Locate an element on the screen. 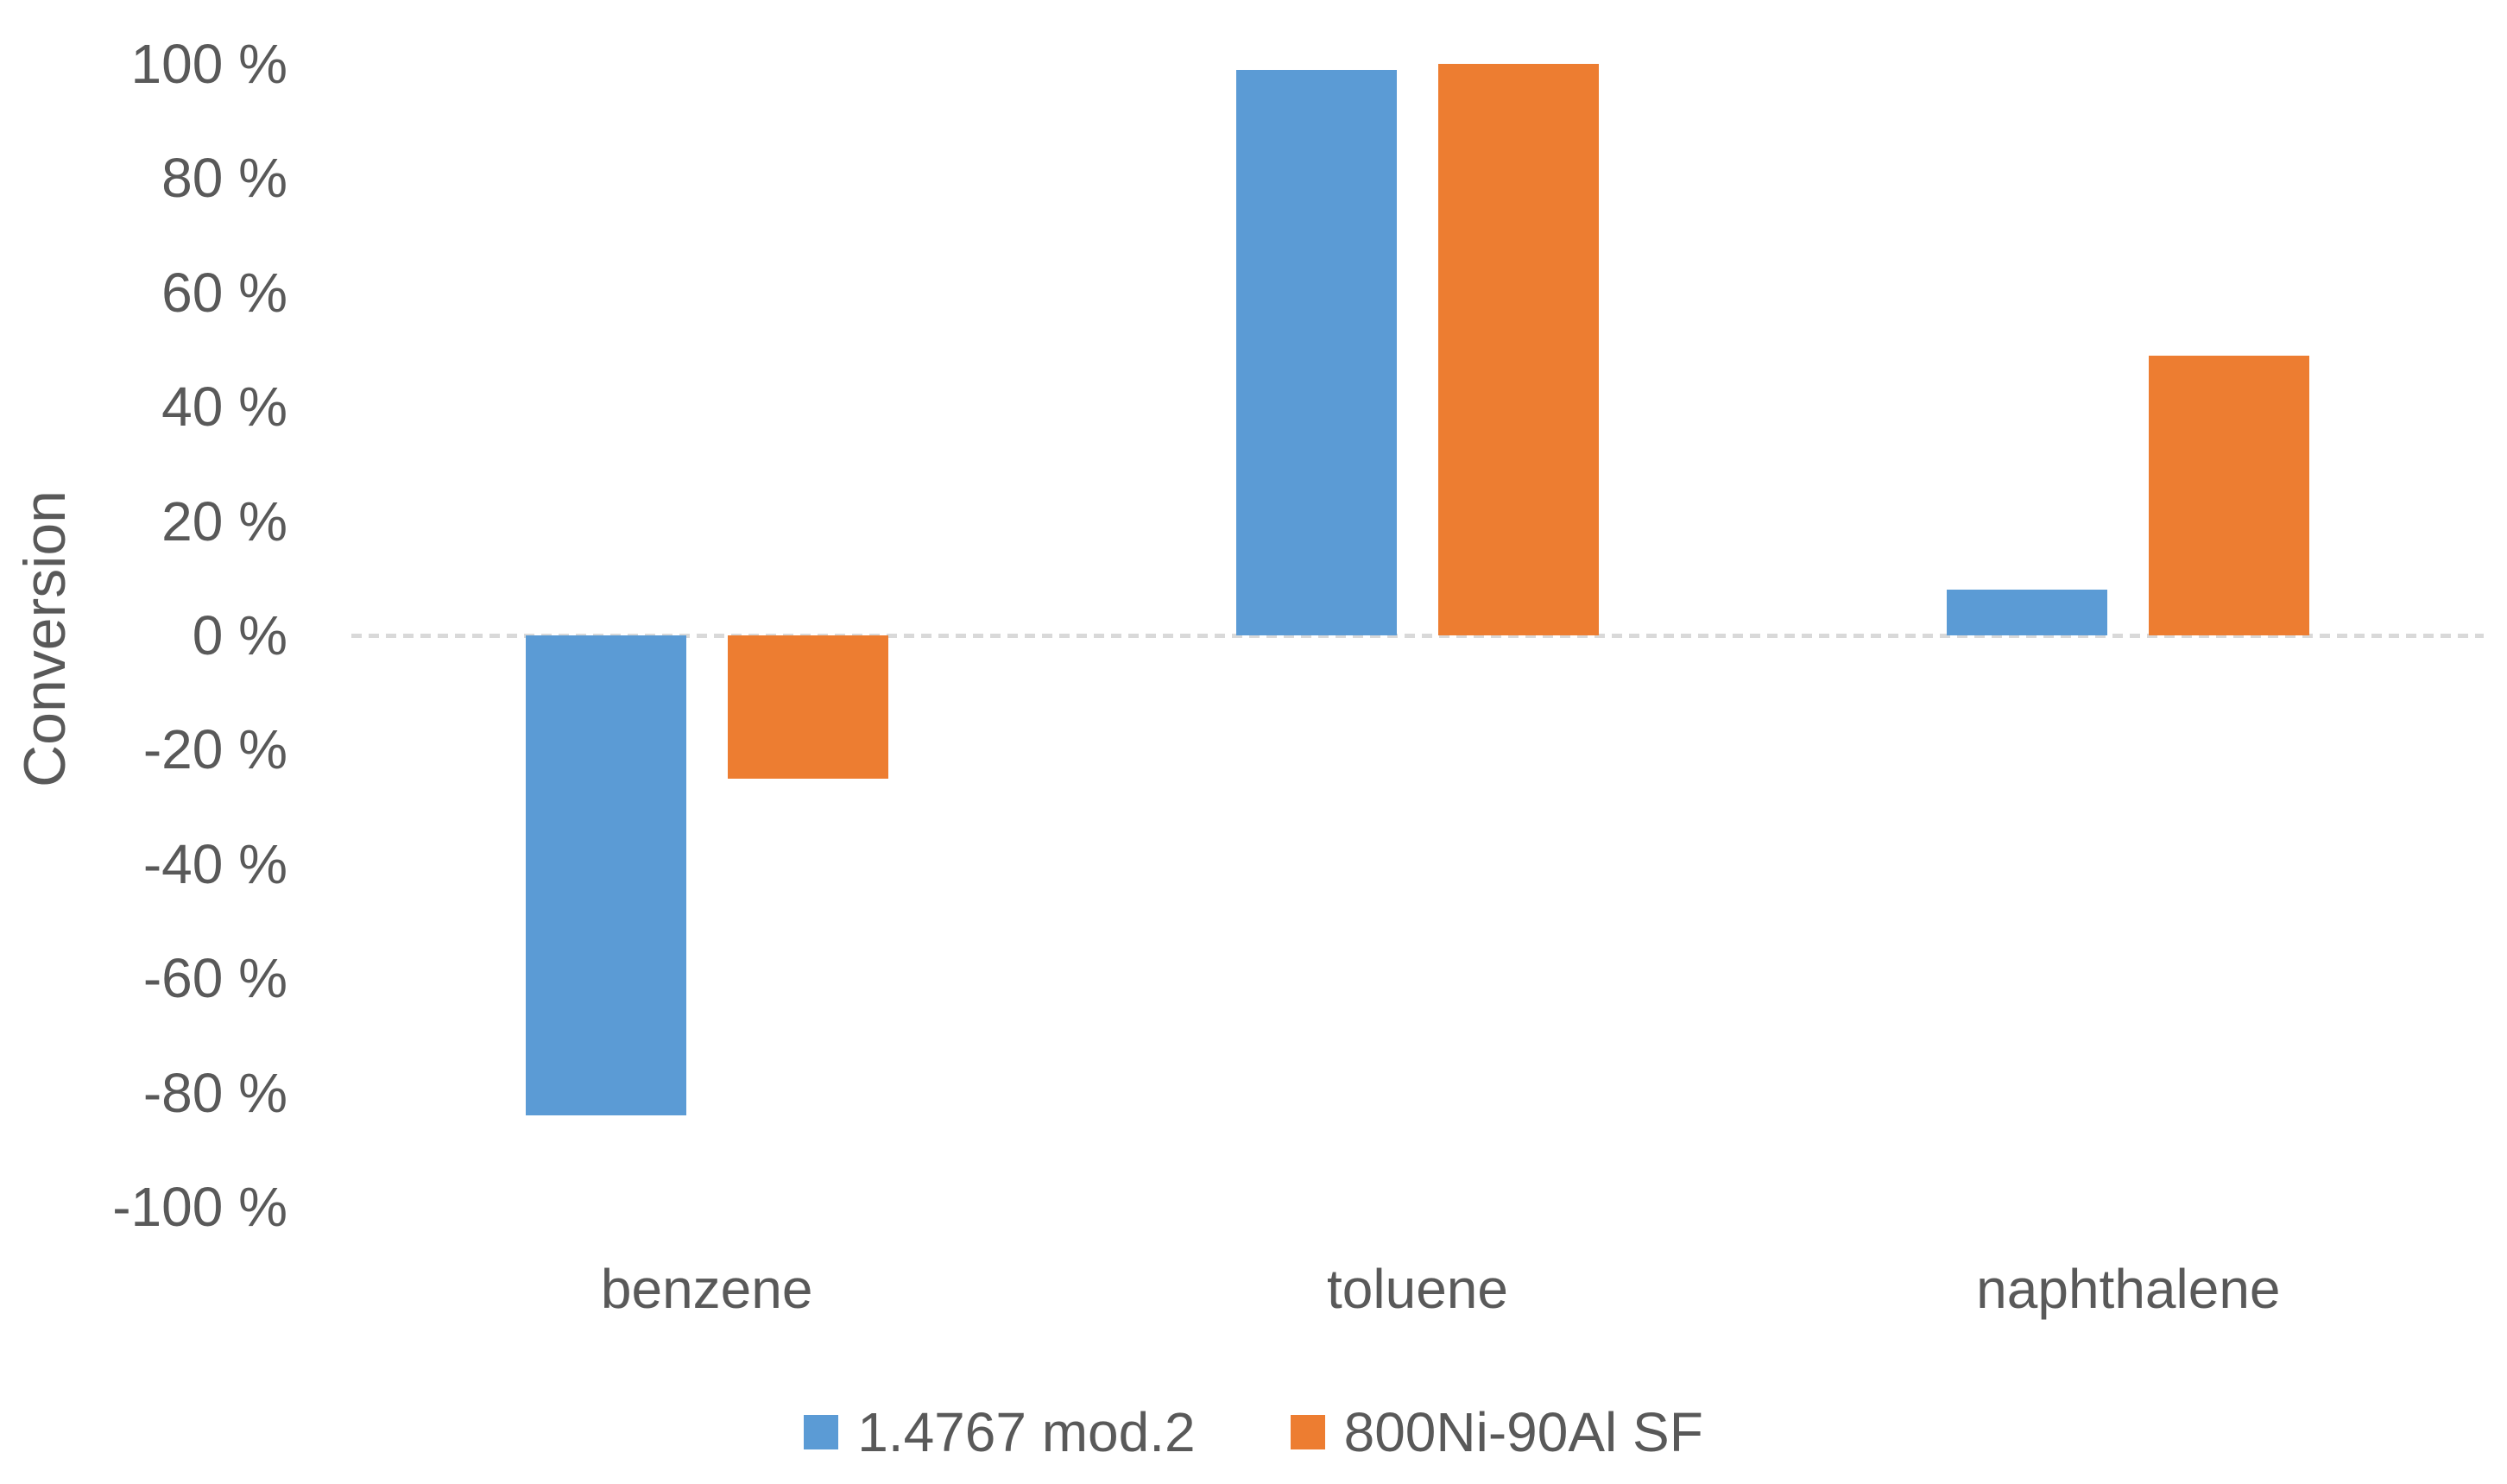 Image resolution: width=2507 pixels, height=1484 pixels. y-tick-label: 40 % is located at coordinates (224, 407).